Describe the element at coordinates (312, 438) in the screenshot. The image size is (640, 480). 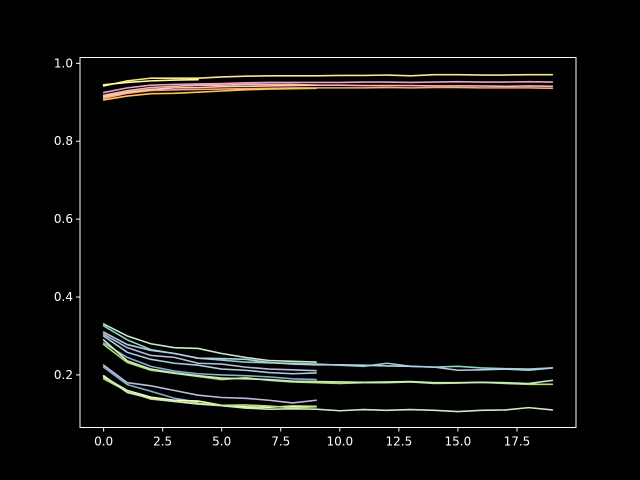
I see `x-axis: 0.0 2.5 5.0 7.5 10.0 12.5 15.0 17.5` at that location.